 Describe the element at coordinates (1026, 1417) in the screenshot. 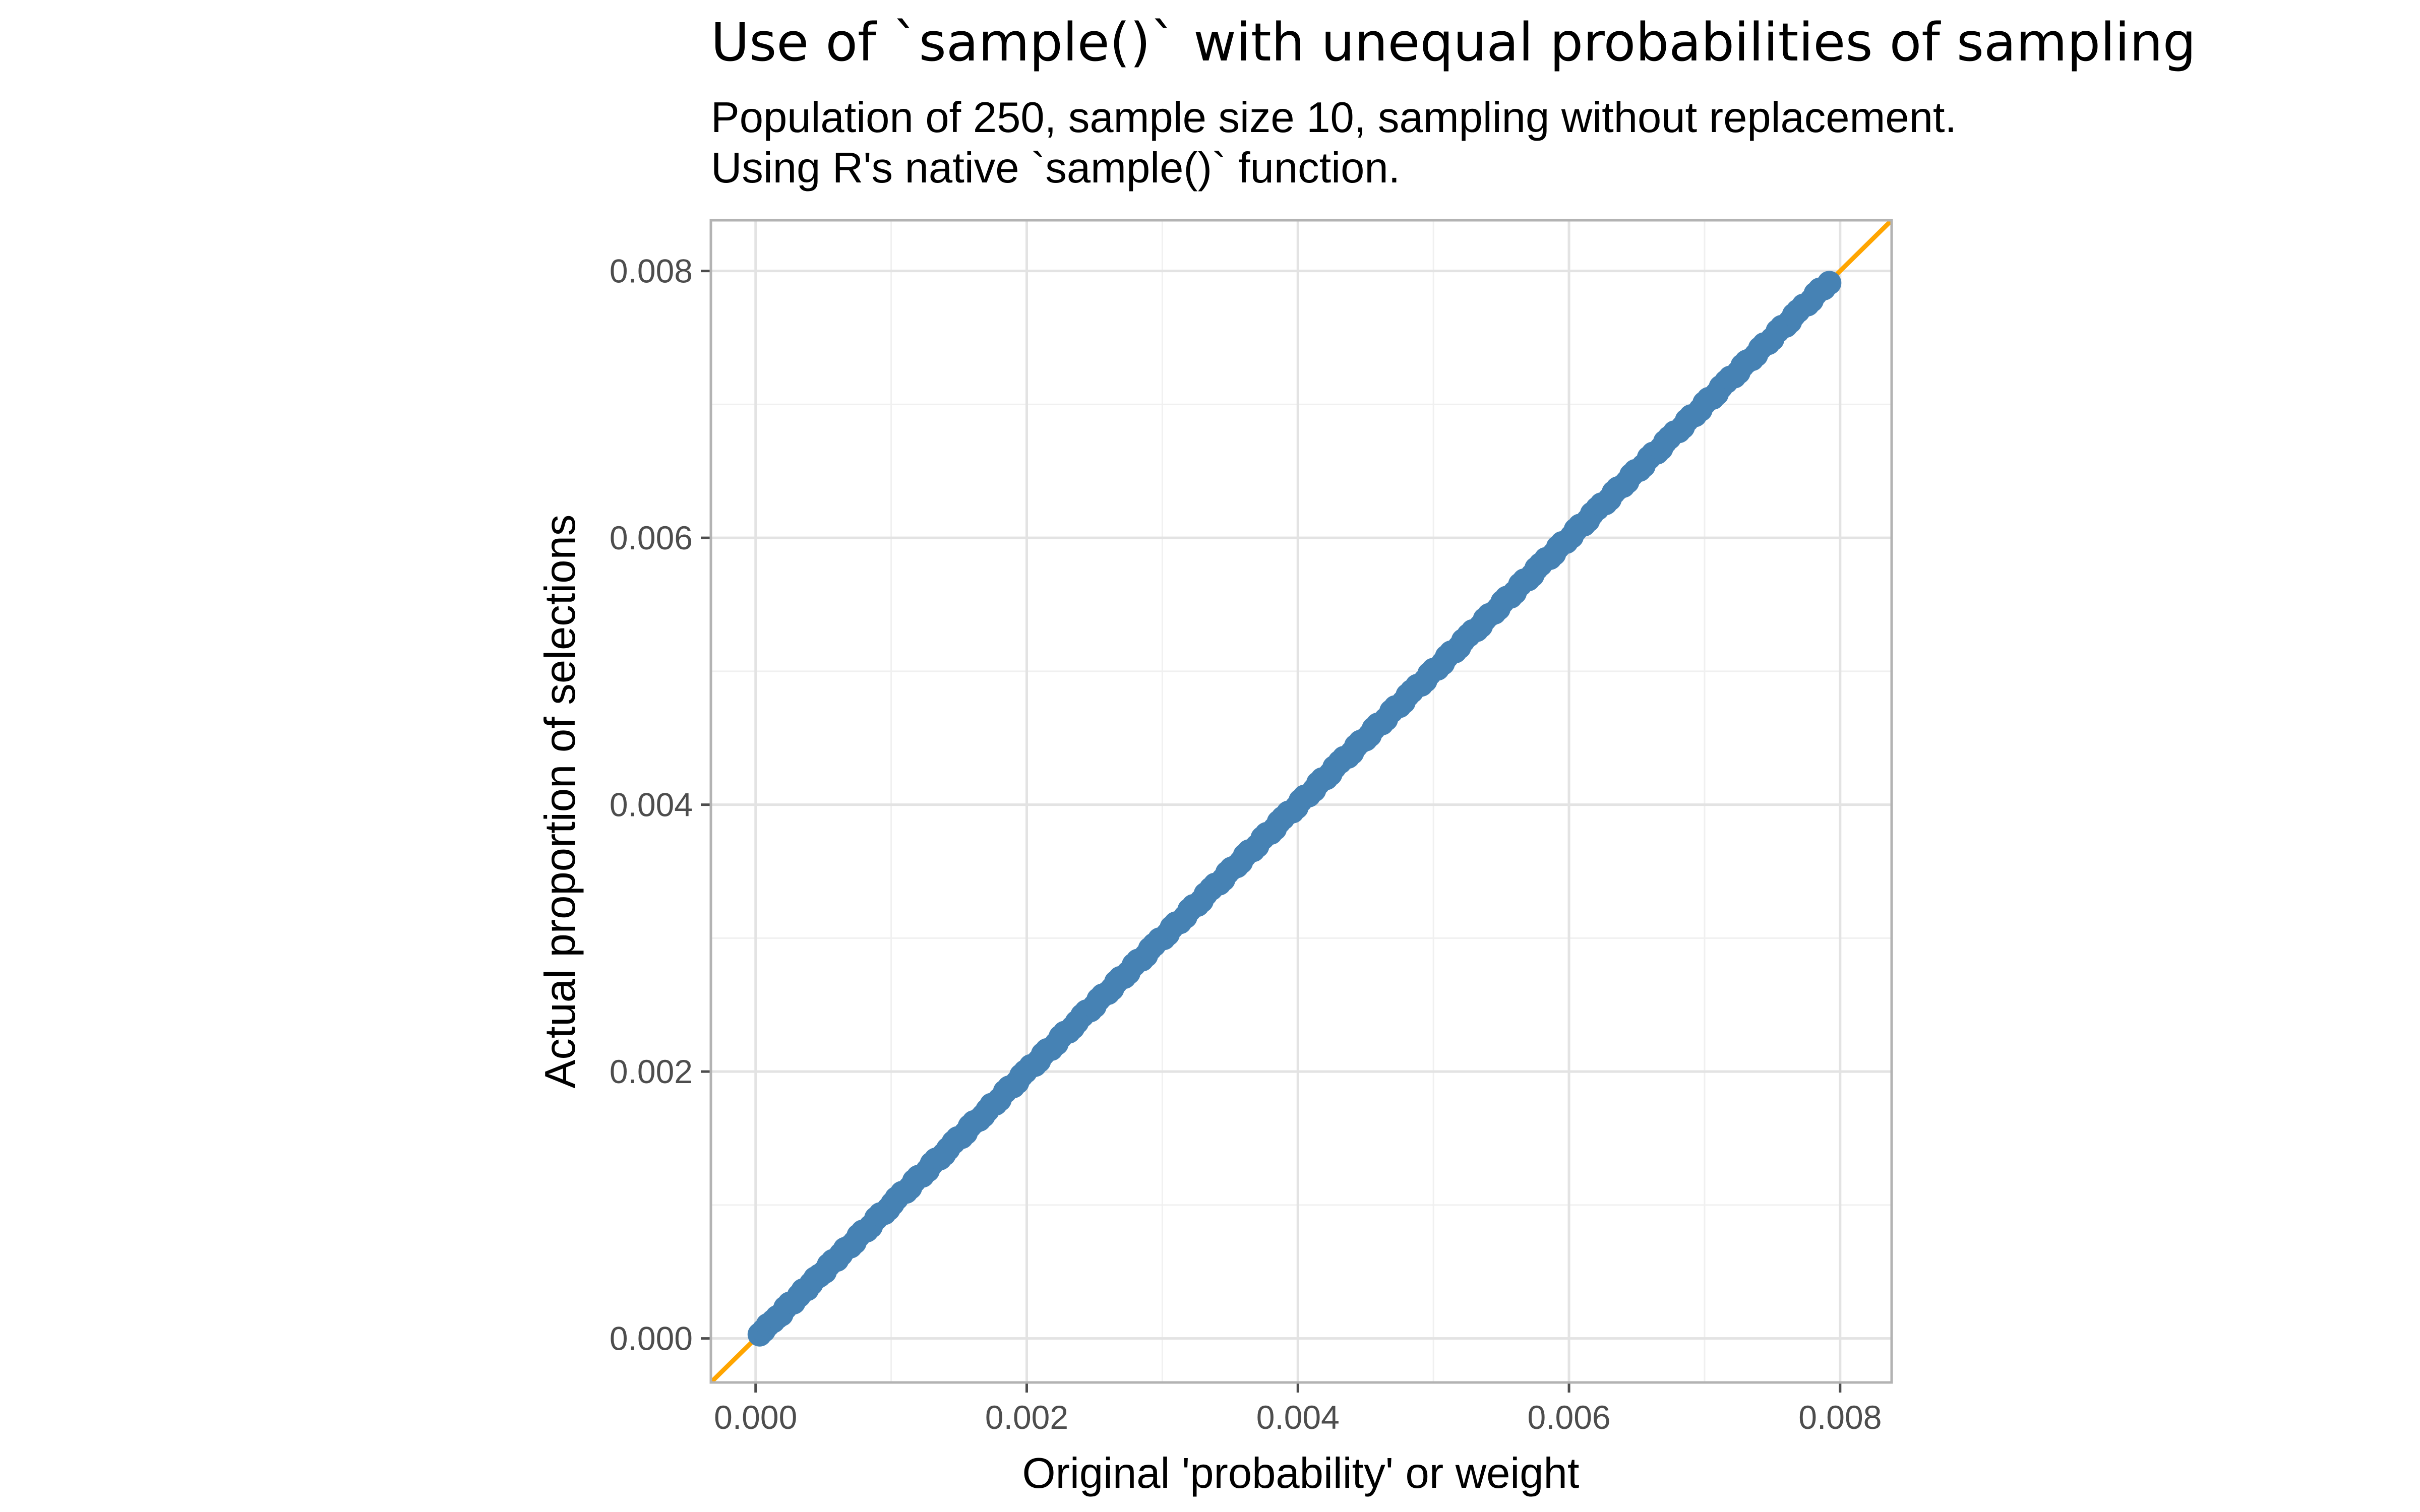

I see `x-tick-label: 0.002` at that location.